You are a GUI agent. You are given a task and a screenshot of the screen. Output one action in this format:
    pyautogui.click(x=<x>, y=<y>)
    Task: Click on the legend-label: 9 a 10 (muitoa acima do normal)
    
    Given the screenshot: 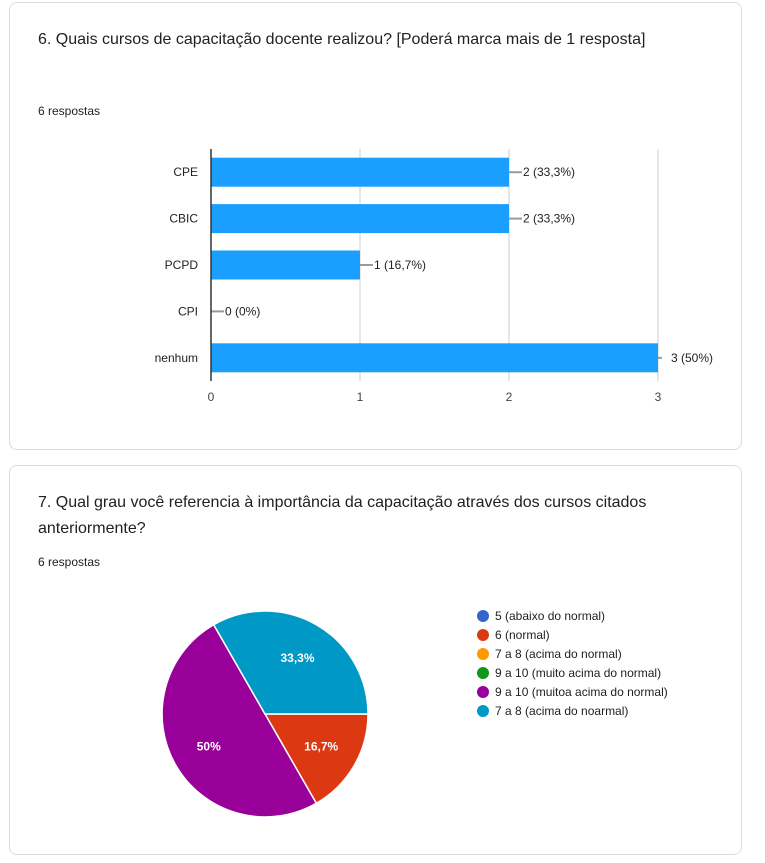 What is the action you would take?
    pyautogui.click(x=581, y=692)
    